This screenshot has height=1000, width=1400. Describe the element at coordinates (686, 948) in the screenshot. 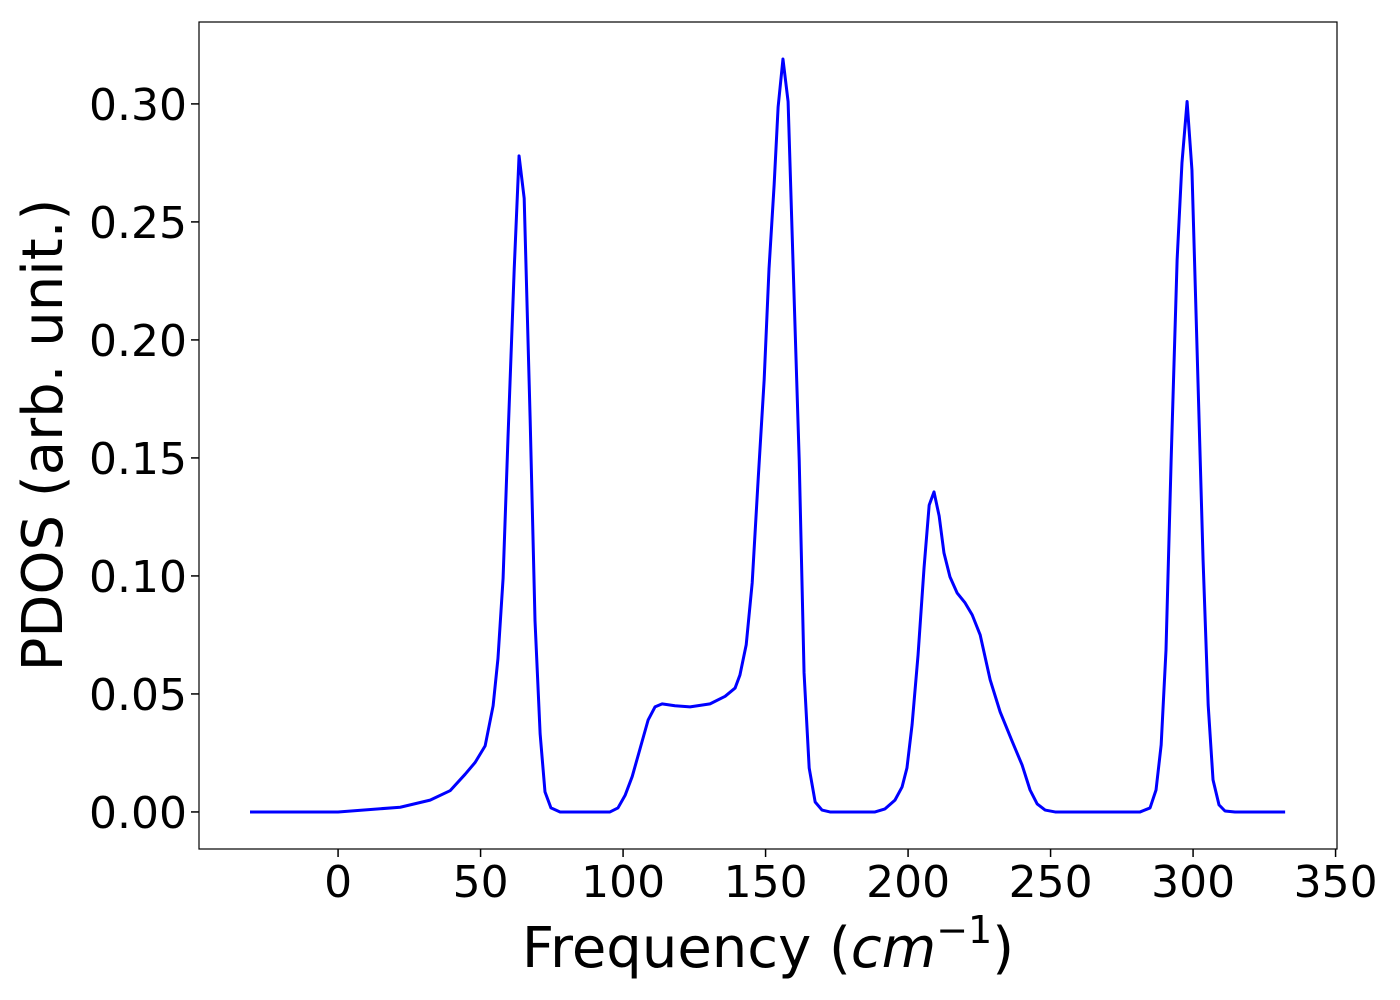

I see `x-label-text: Frequency (` at that location.